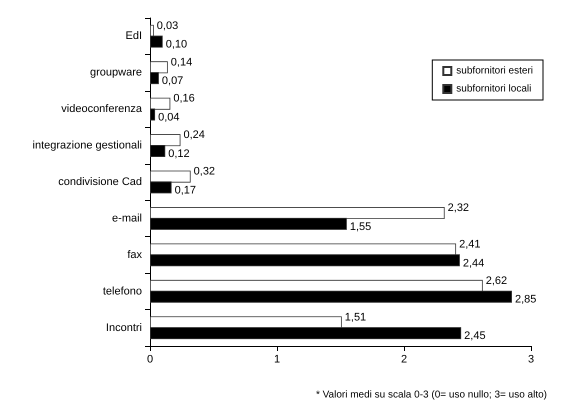  What do you see at coordinates (116, 72) in the screenshot?
I see `y-tick-label: groupware` at bounding box center [116, 72].